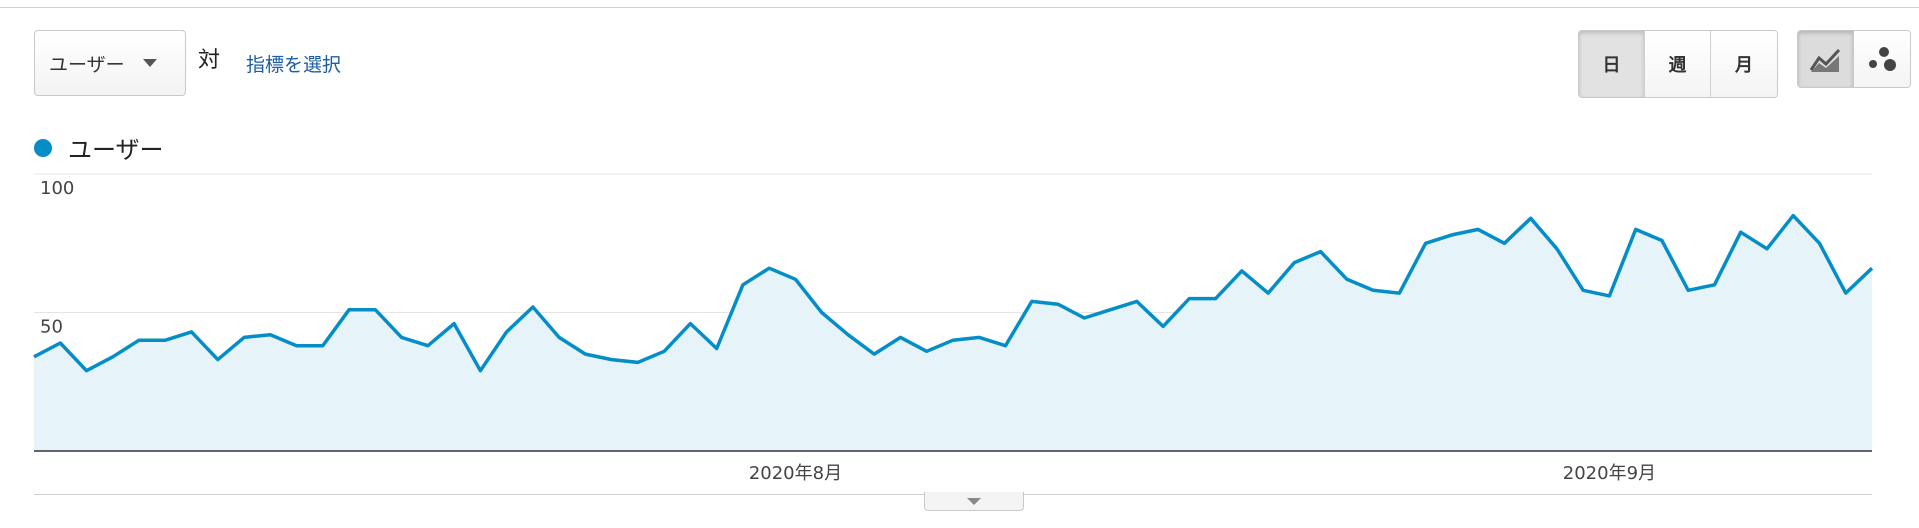 This screenshot has height=528, width=1919. Describe the element at coordinates (87, 64) in the screenshot. I see `metric-dropdown-label: ユーザー` at that location.